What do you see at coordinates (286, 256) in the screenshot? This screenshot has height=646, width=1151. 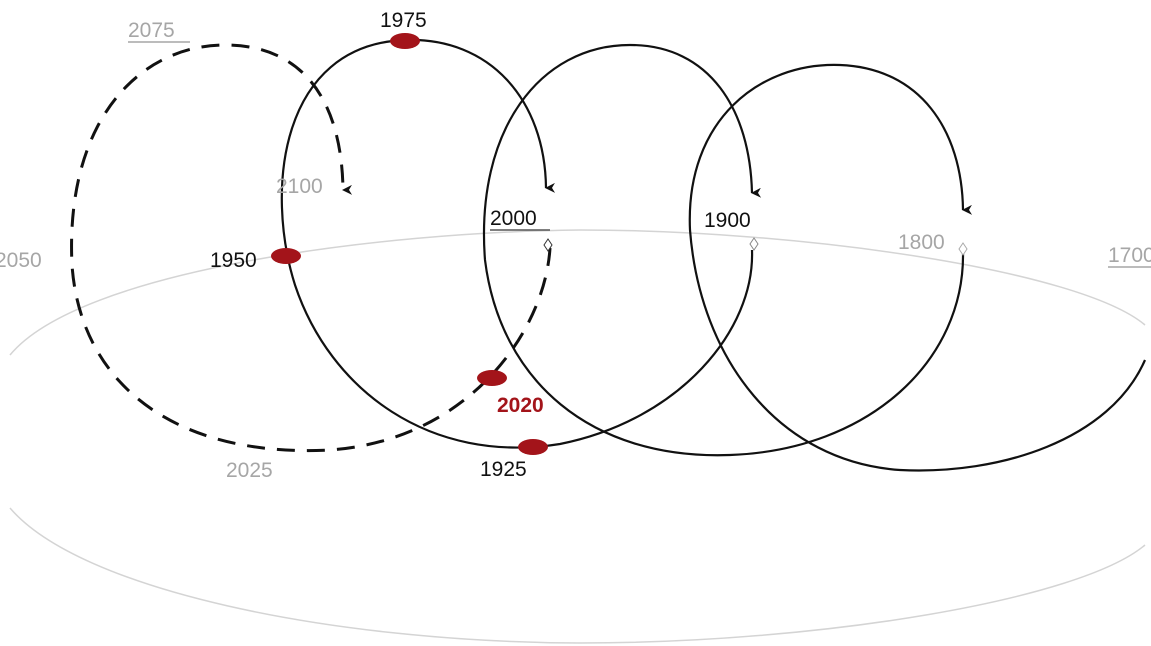 I see `marker-1950` at bounding box center [286, 256].